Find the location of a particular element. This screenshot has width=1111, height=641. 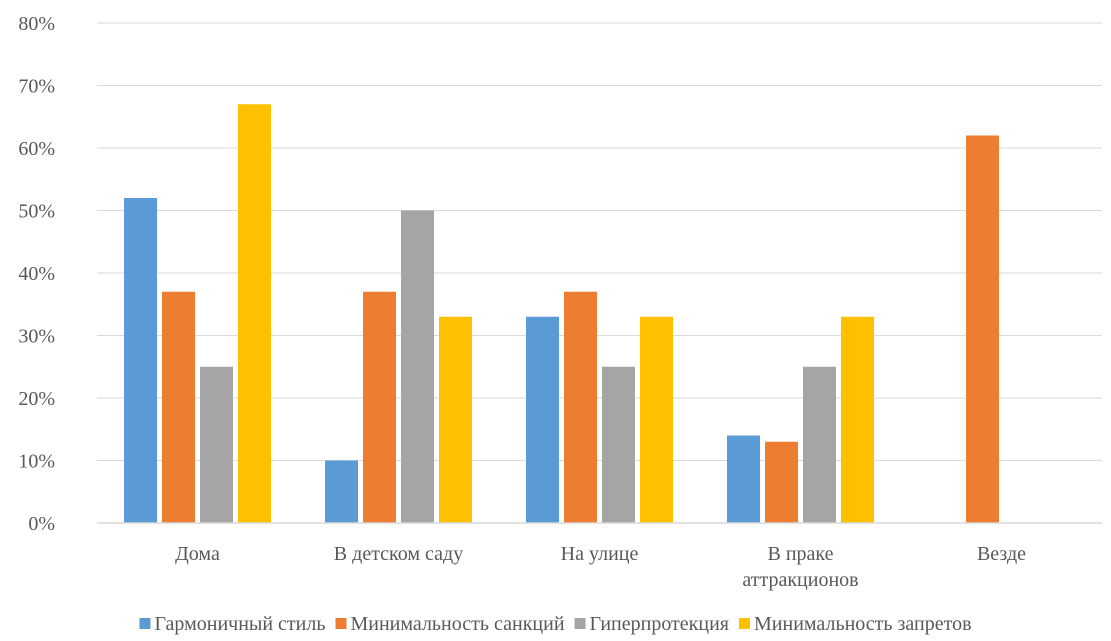

y-tick-label: 60% is located at coordinates (36, 149).